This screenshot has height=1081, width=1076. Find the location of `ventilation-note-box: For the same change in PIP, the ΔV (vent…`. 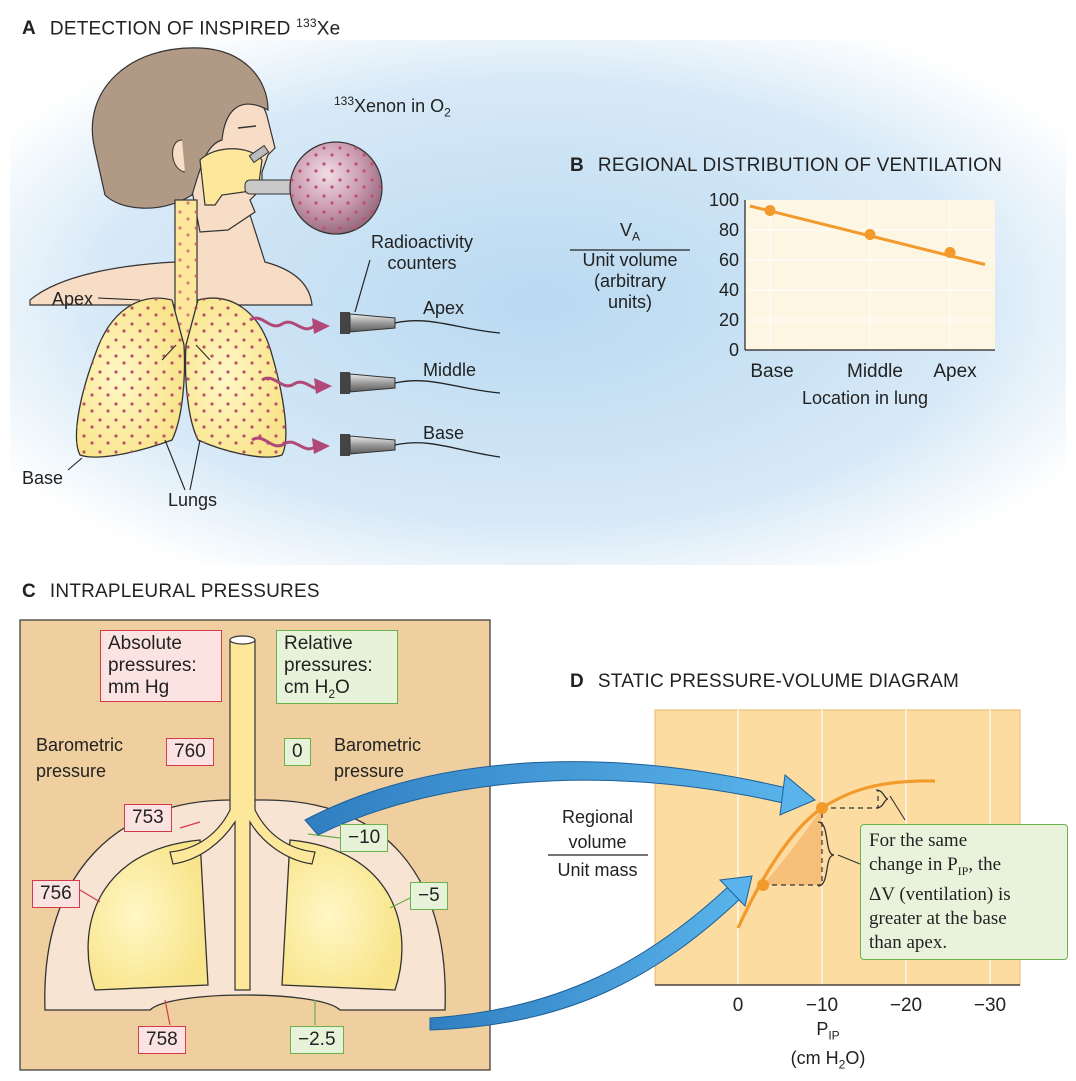

ventilation-note-box: For the same change in PIP, the ΔV (vent… is located at coordinates (964, 892).